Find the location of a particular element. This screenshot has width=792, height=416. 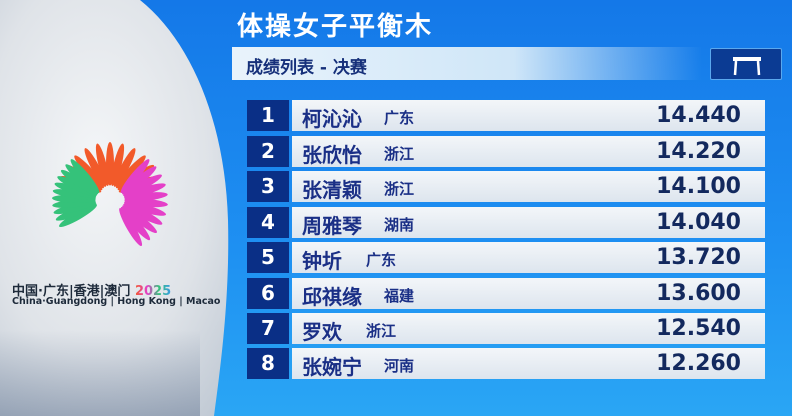

result-row: 1 柯沁沁 广东 14.440 is located at coordinates (506, 115).